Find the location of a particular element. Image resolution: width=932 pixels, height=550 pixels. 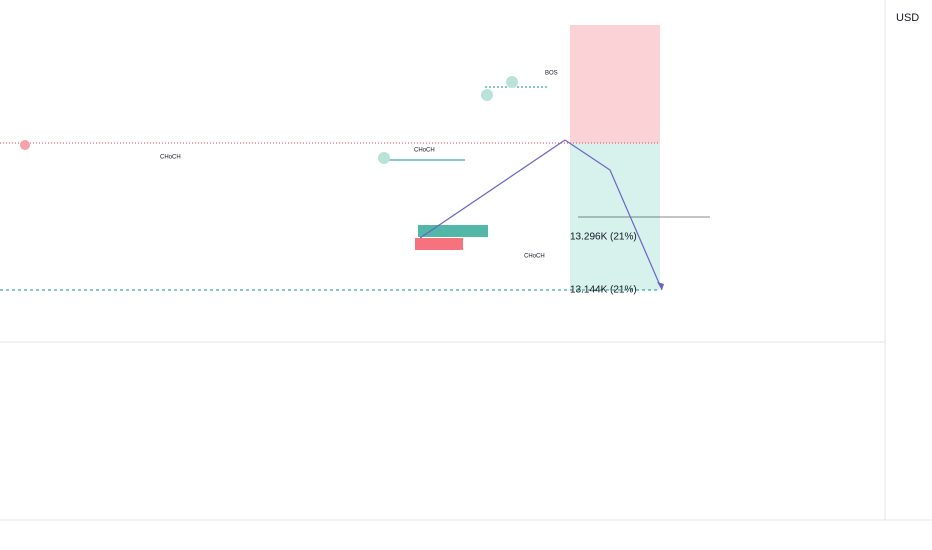

stop-box is located at coordinates (615, 84).